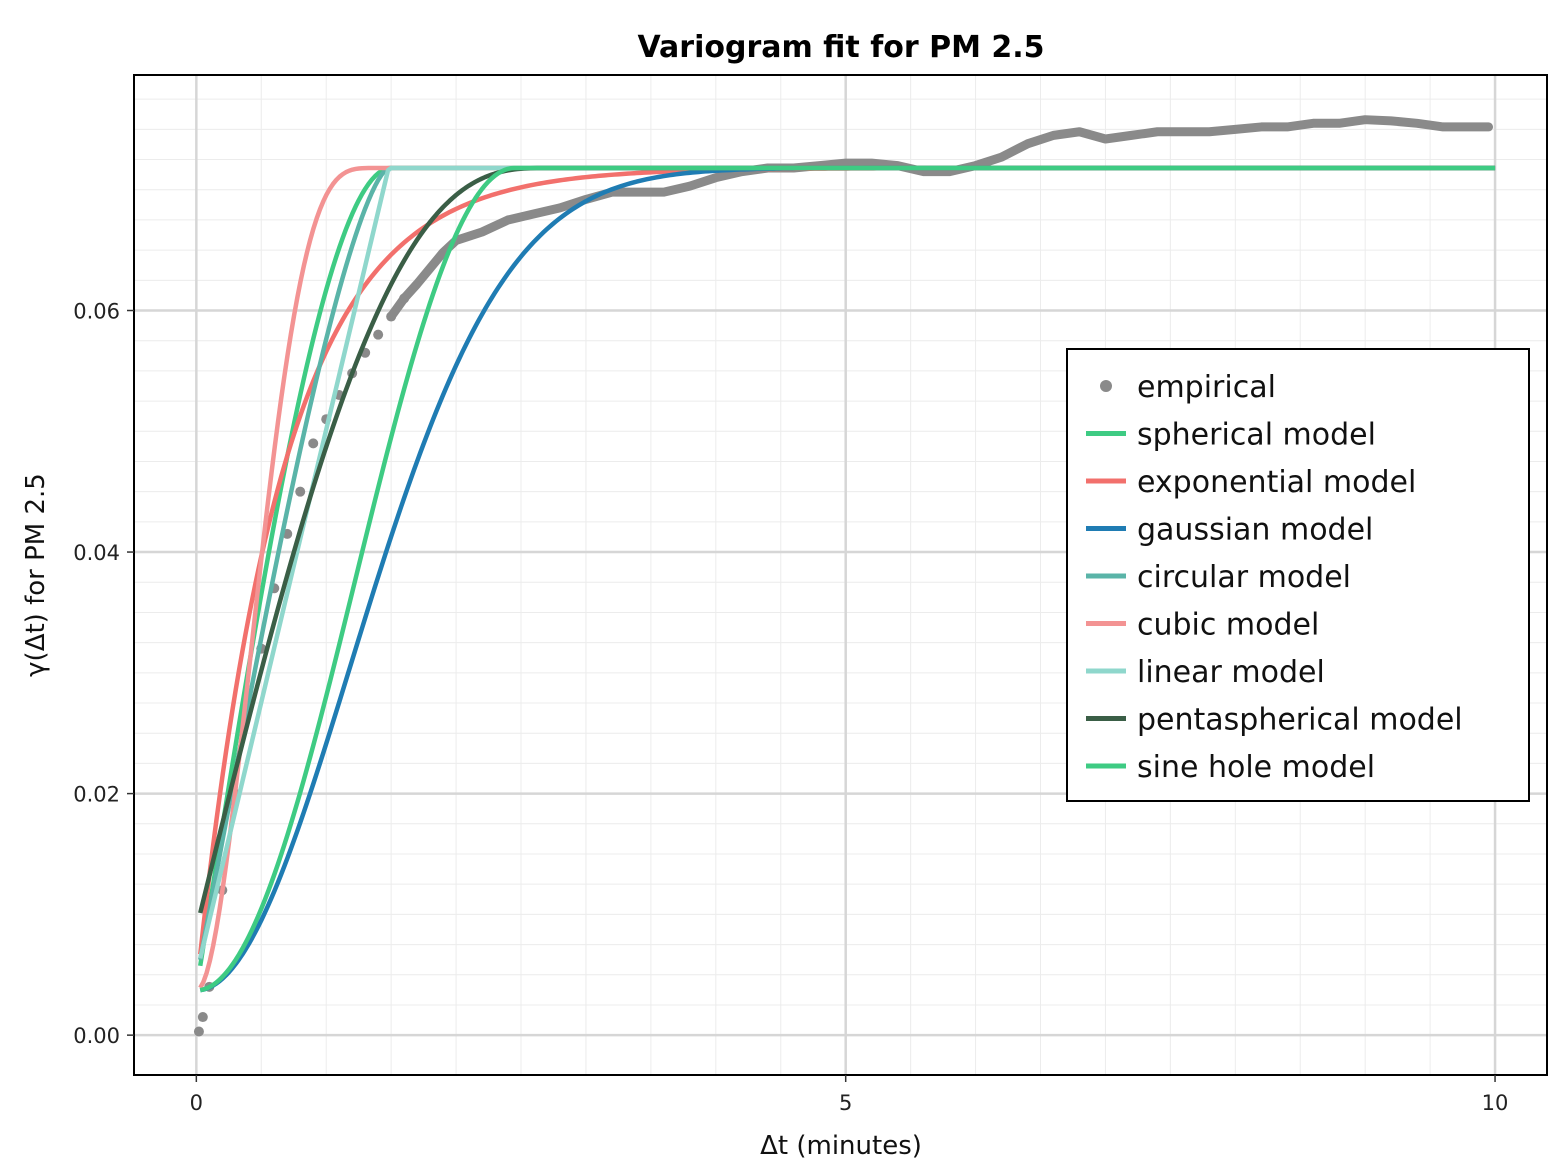 The image size is (1561, 1176). What do you see at coordinates (96, 553) in the screenshot?
I see `y-tick-label: 0.04` at bounding box center [96, 553].